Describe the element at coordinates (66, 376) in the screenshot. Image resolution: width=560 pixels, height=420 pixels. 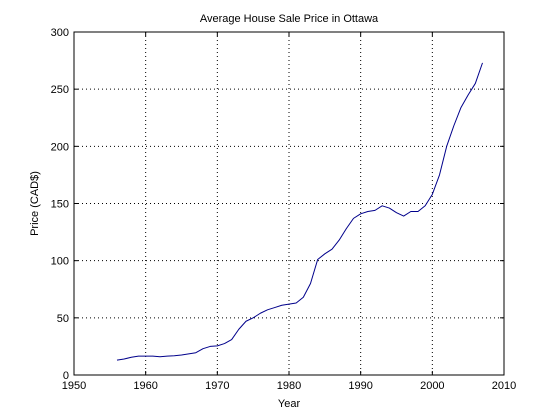
I see `y-tick-label: 0` at that location.